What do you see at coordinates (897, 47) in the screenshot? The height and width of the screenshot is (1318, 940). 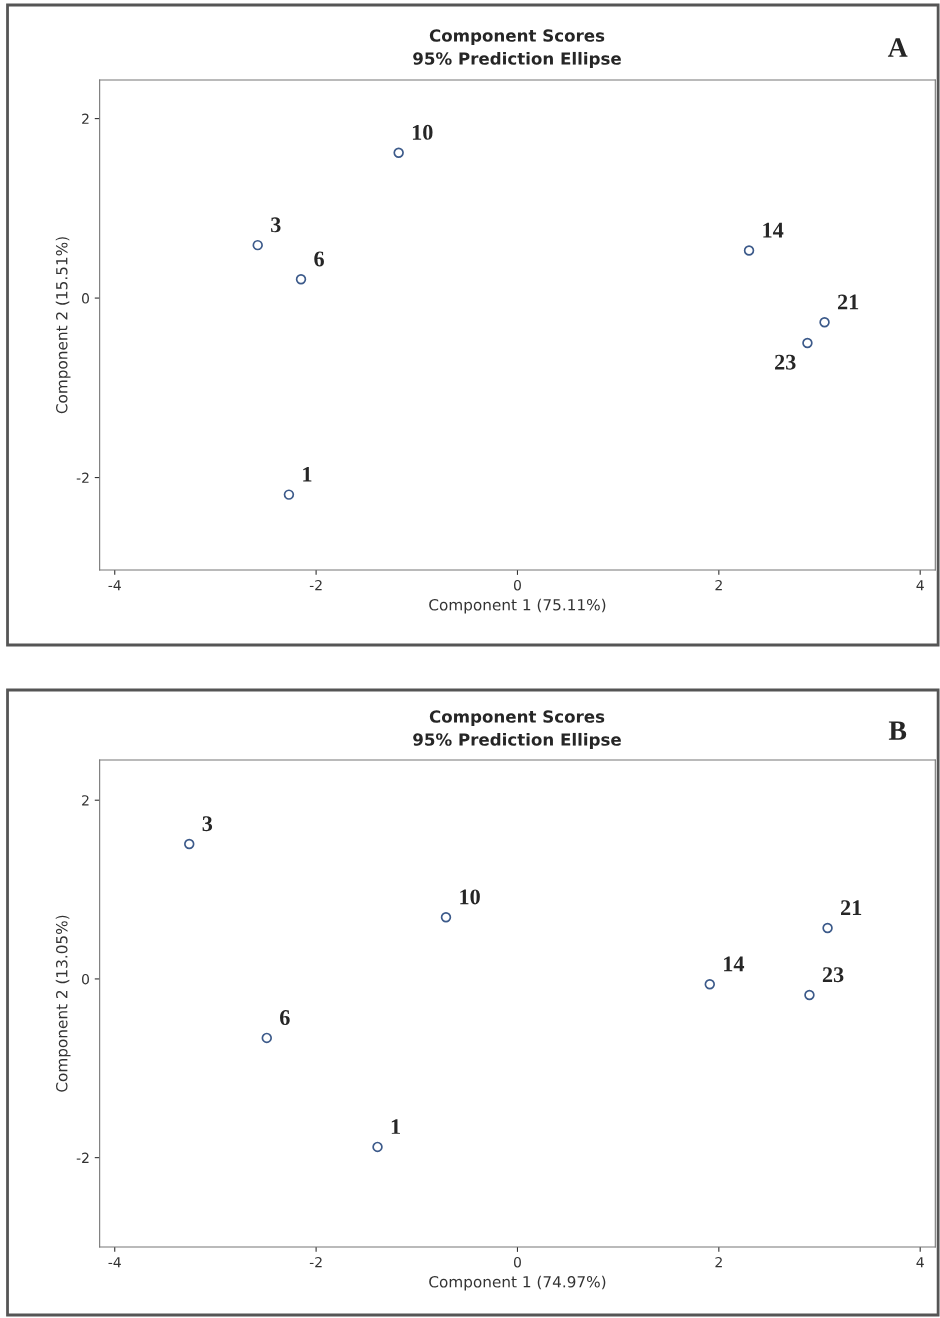 I see `text: A` at bounding box center [897, 47].